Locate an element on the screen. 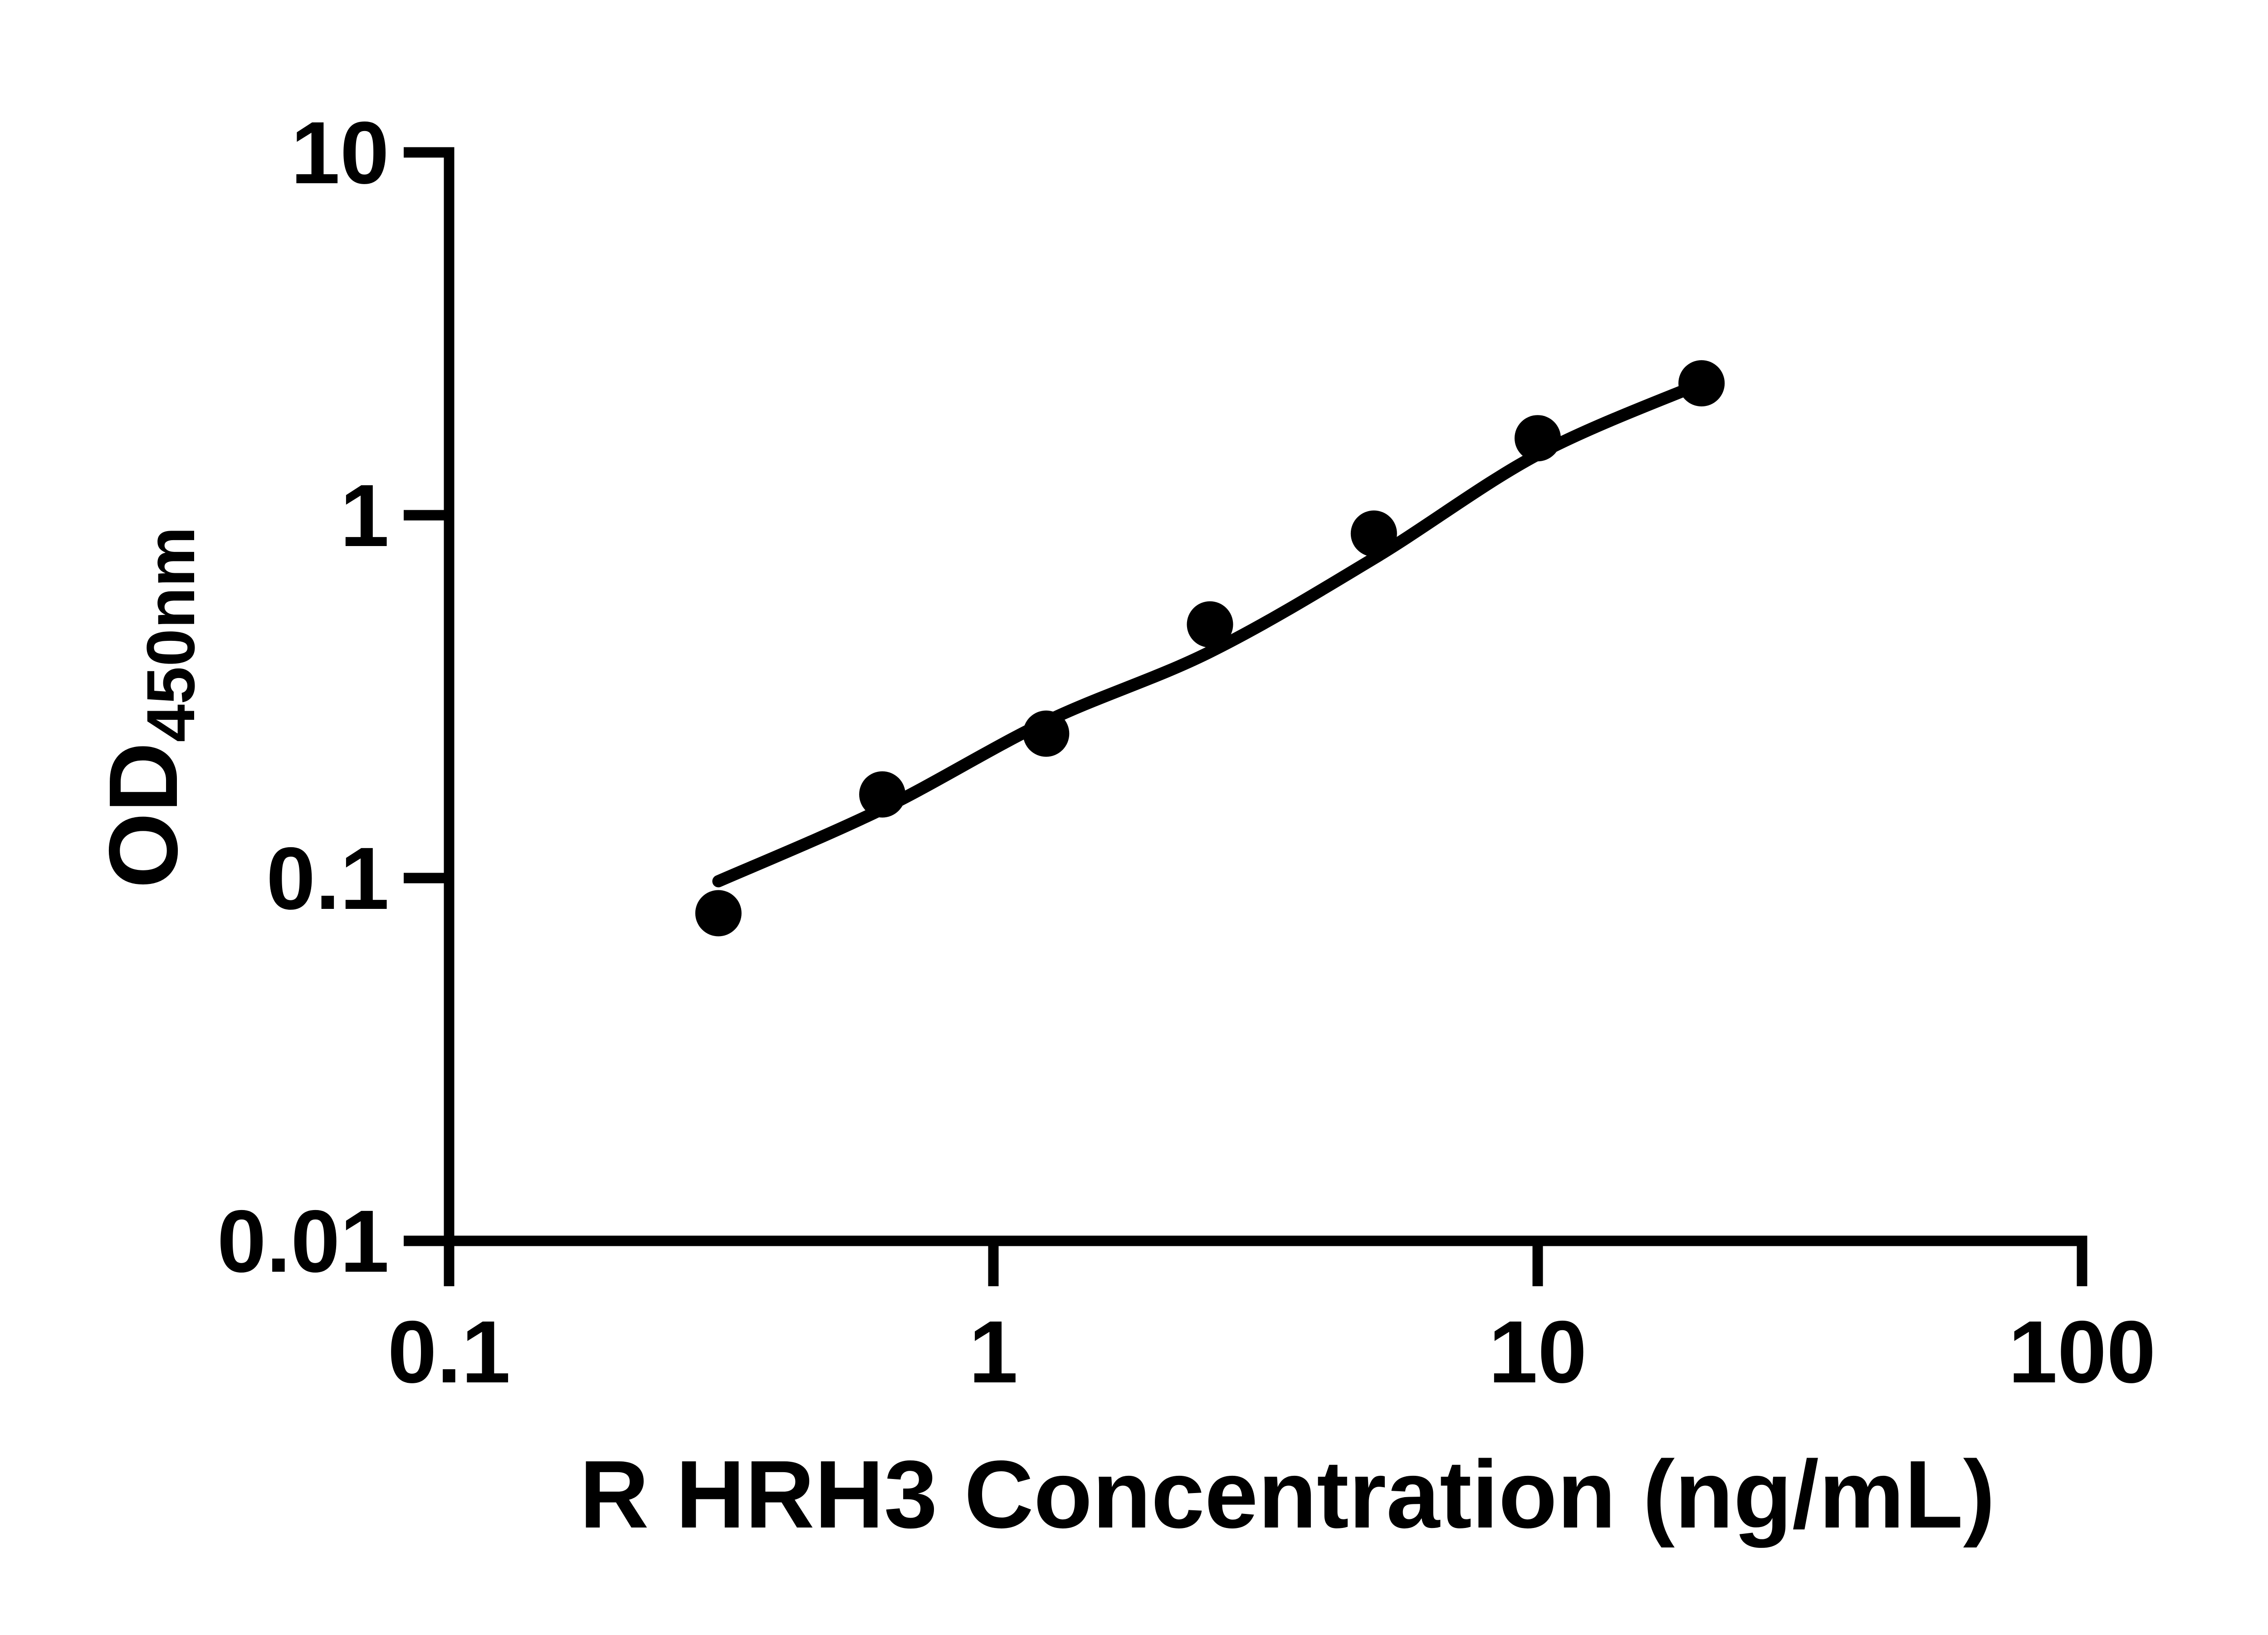  x-axis-title: R HRH3 Concentration (ng/mL) is located at coordinates (1288, 1494).